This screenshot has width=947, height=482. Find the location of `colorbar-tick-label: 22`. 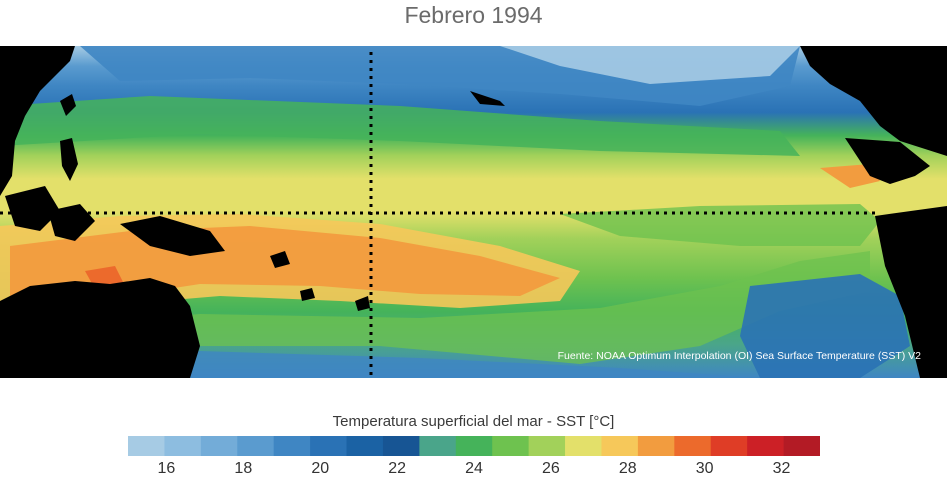

colorbar-tick-label: 22 is located at coordinates (397, 468).